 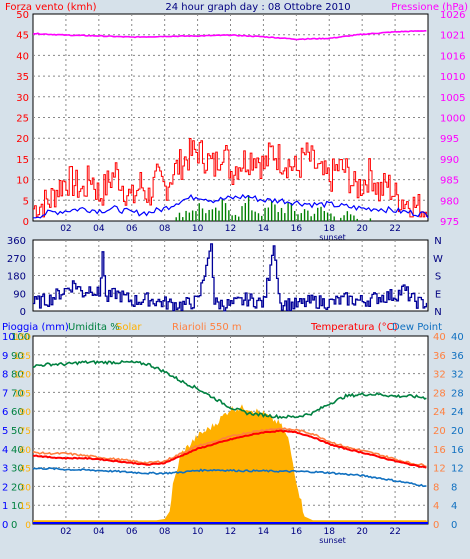 What do you see at coordinates (22, 139) in the screenshot?
I see `wind-tick-label: 20` at bounding box center [22, 139].